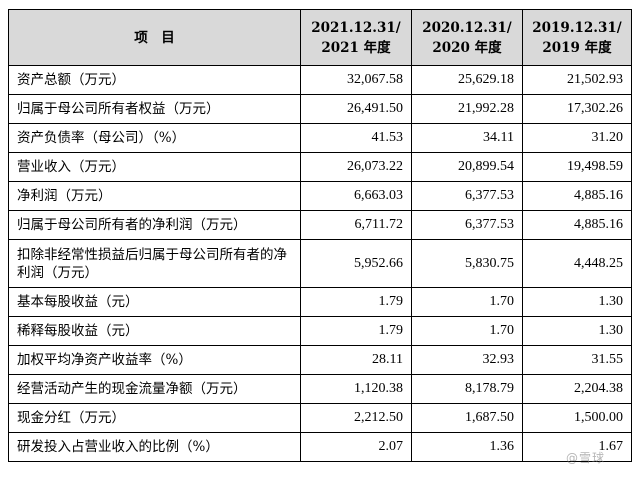 Image resolution: width=640 pixels, height=493 pixels. I want to click on header-2021-date: 2021.12.31/, so click(356, 27).